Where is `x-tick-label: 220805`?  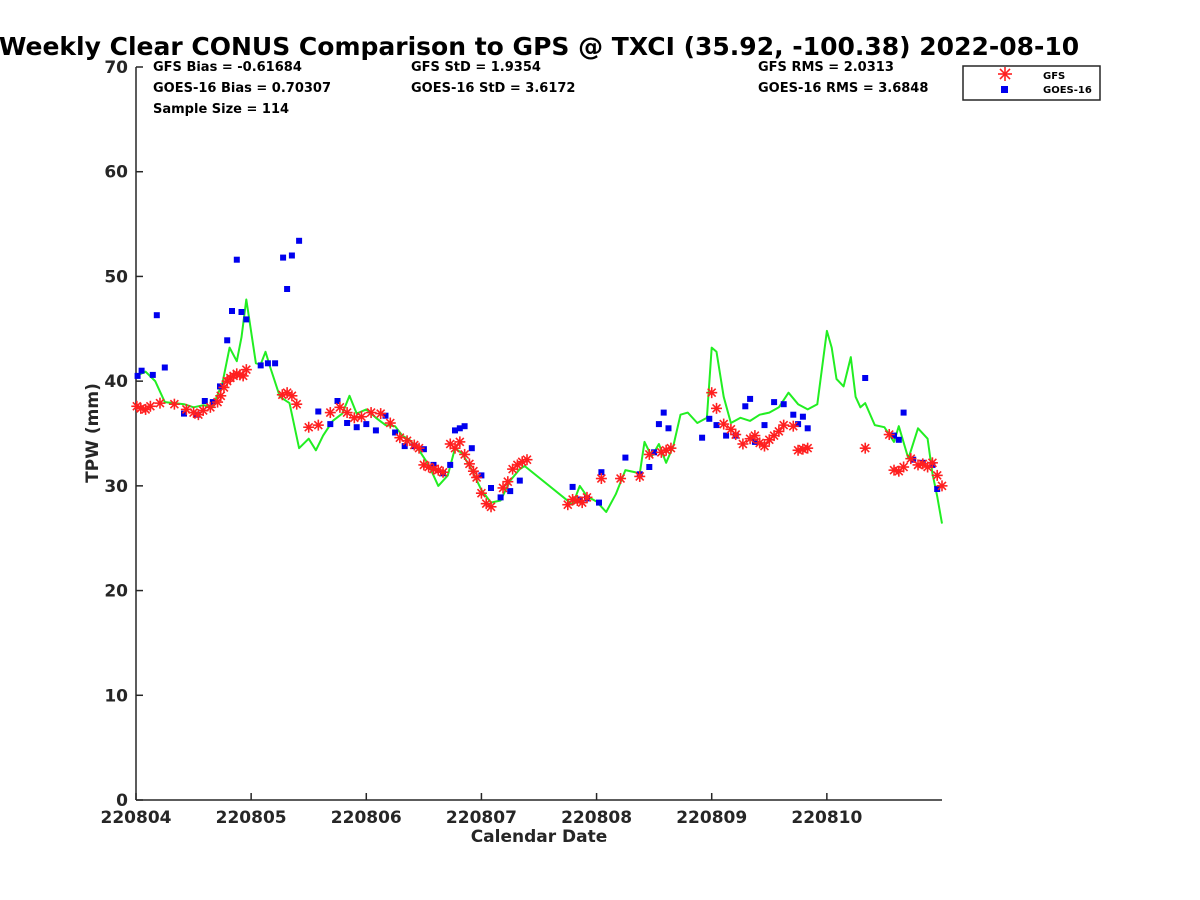
x-tick-label: 220805 is located at coordinates (251, 818).